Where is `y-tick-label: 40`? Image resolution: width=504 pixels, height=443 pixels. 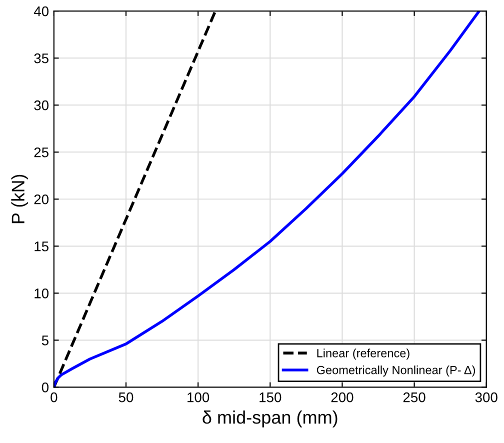 y-tick-label: 40 is located at coordinates (41, 11).